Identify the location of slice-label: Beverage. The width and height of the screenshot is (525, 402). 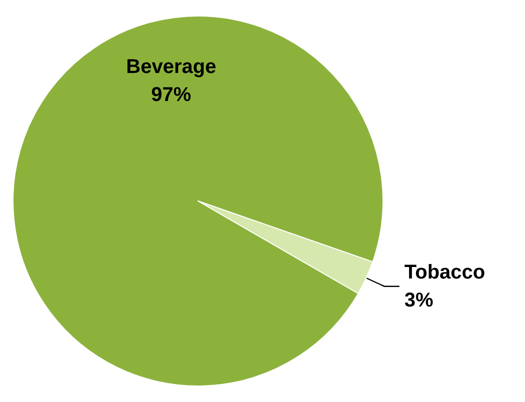
(171, 67).